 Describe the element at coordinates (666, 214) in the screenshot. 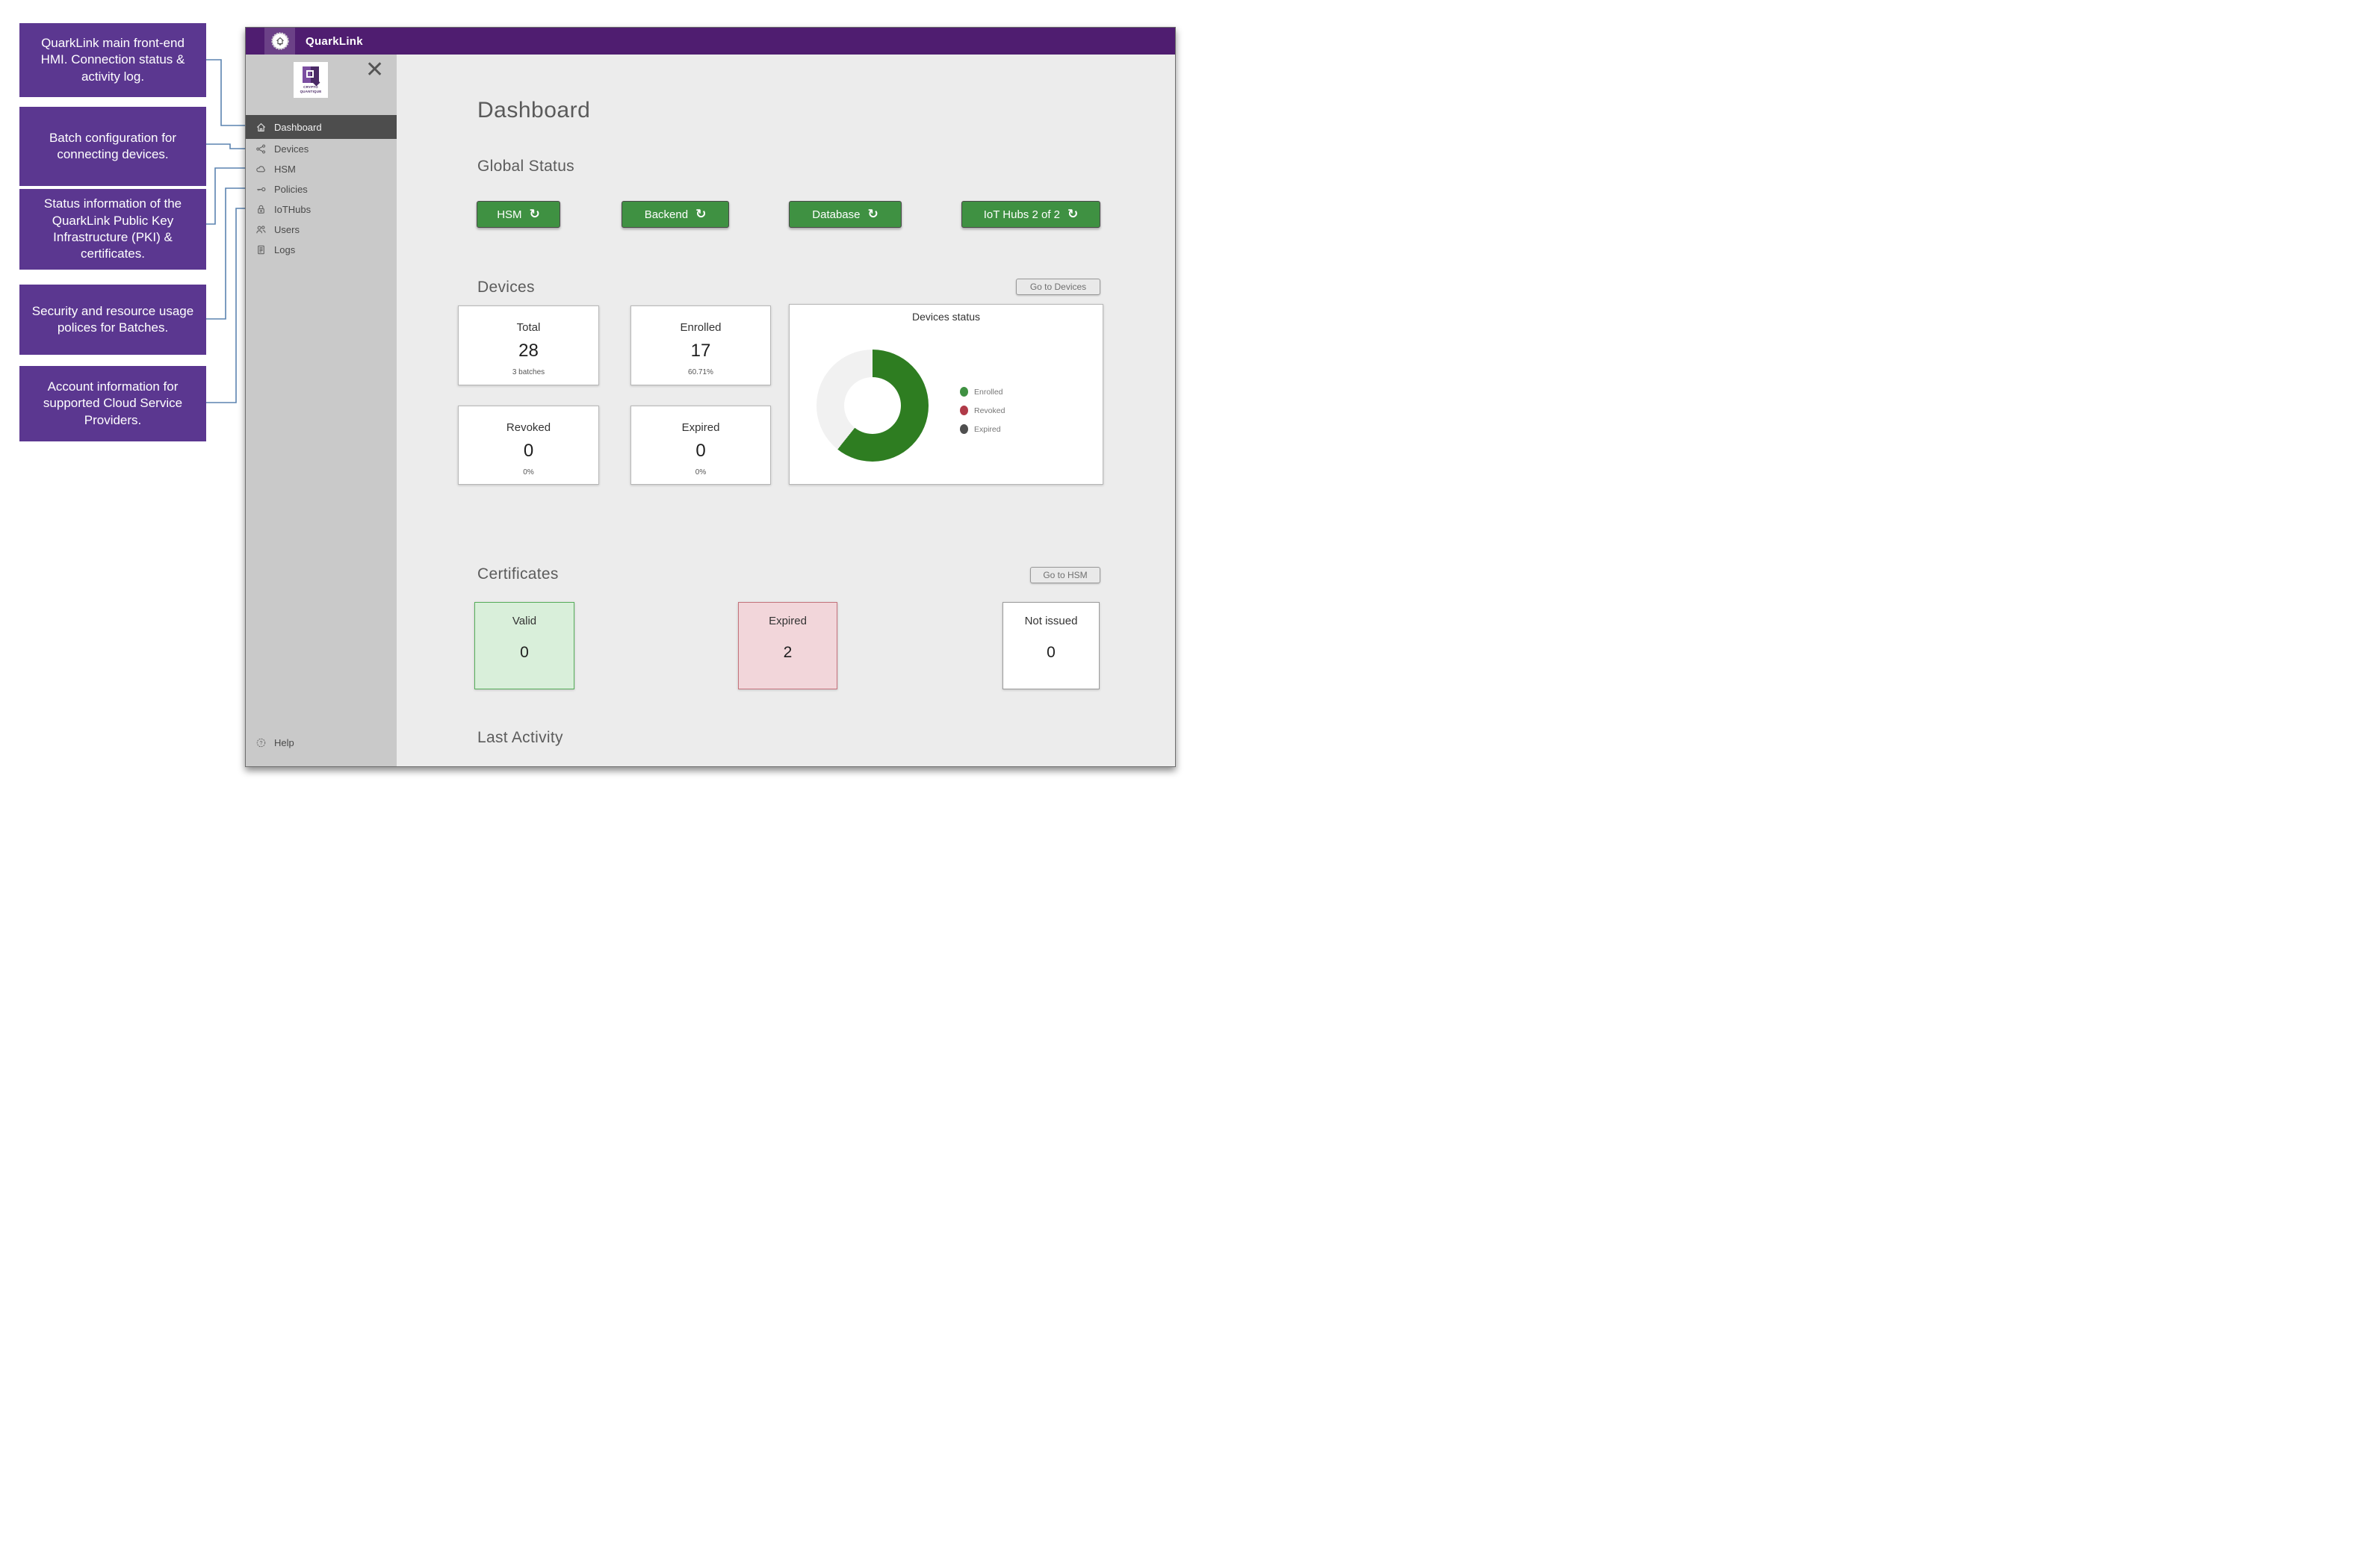

I see `status-button-label: Backend` at that location.